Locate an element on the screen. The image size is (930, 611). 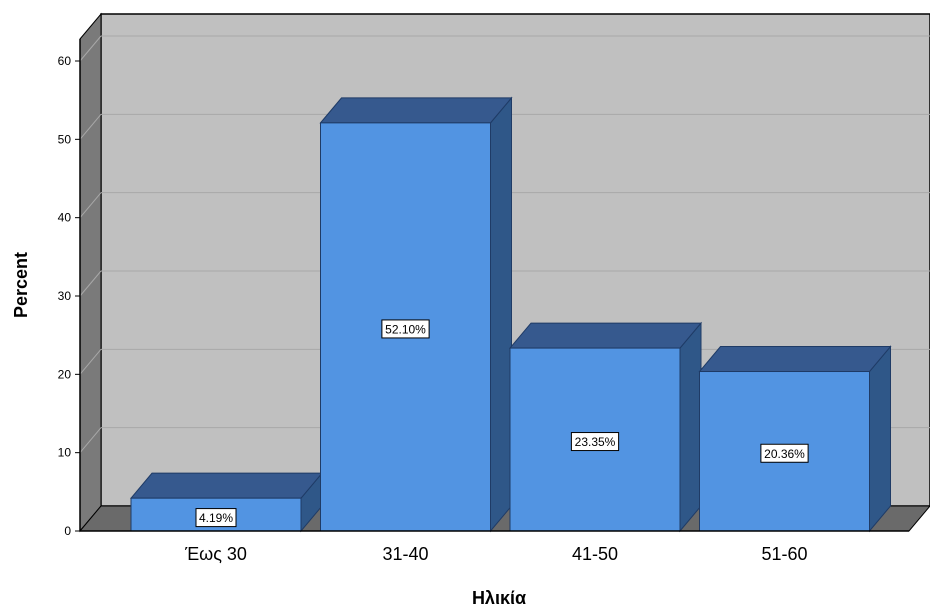
y-tick-label: 40 is located at coordinates (65, 218).